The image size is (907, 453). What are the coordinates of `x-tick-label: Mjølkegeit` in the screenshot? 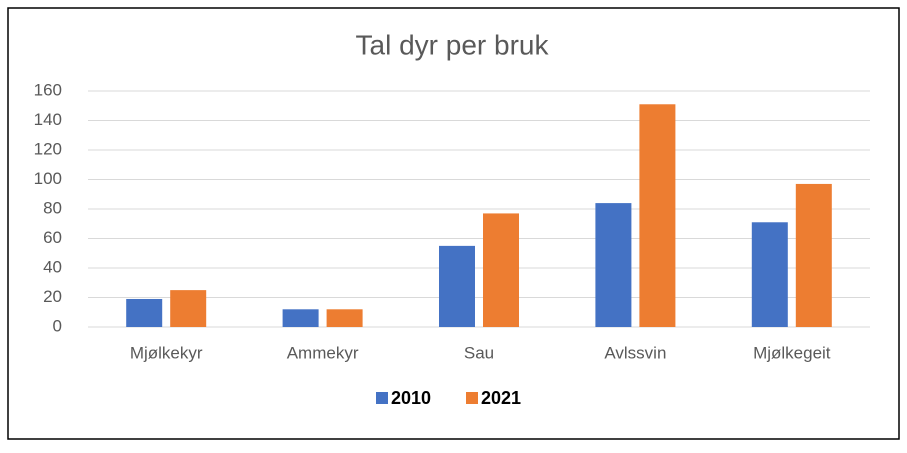 It's located at (792, 352).